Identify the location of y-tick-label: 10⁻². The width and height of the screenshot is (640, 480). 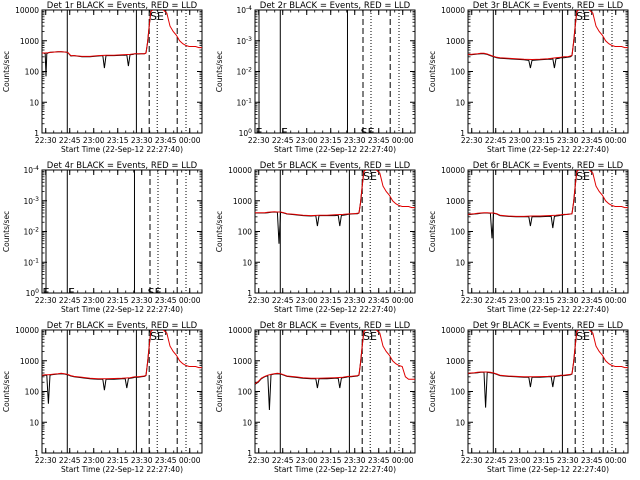
(244, 72).